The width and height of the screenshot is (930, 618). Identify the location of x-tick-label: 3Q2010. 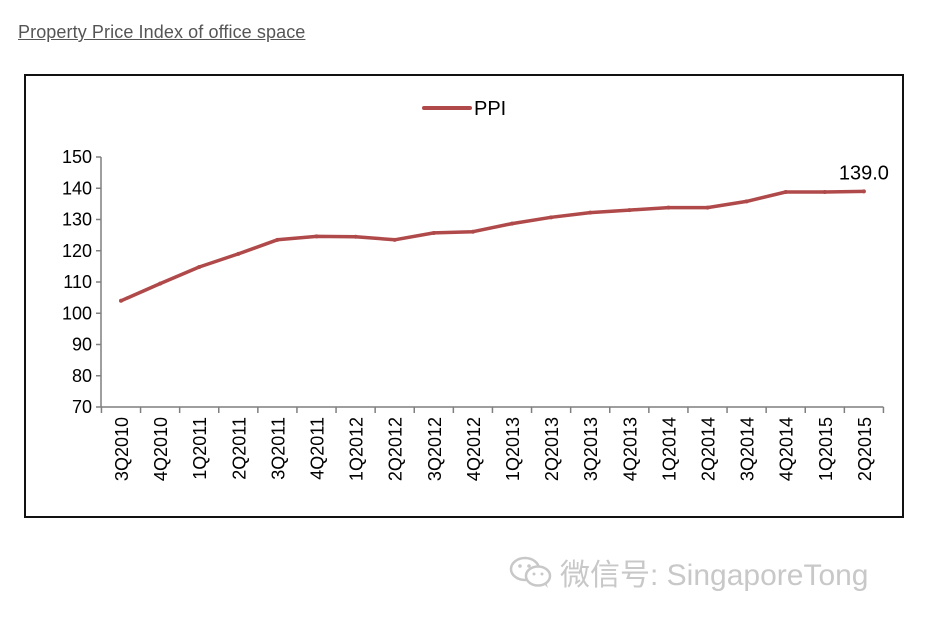
(122, 449).